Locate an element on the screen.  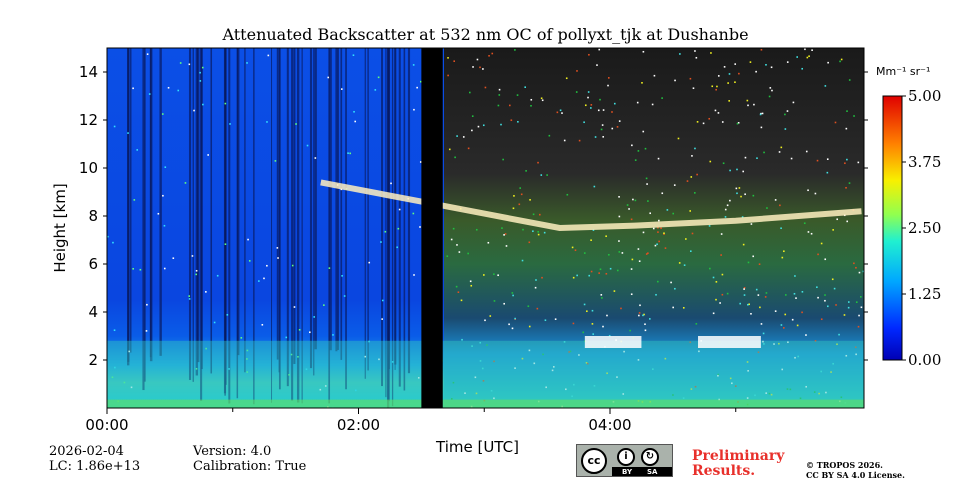
y-tick-label: 2 is located at coordinates (93, 360).